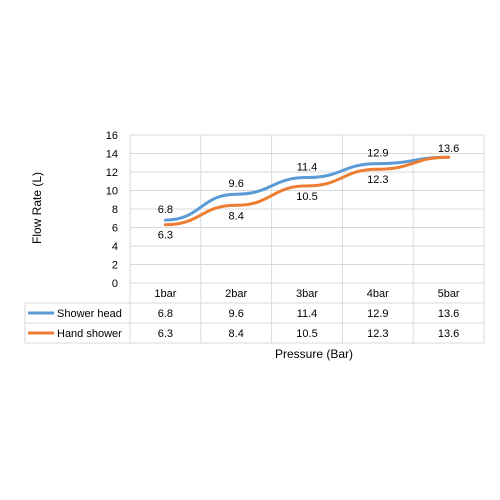  What do you see at coordinates (37, 208) in the screenshot?
I see `y-axis-title: Flow Rate (L)` at bounding box center [37, 208].